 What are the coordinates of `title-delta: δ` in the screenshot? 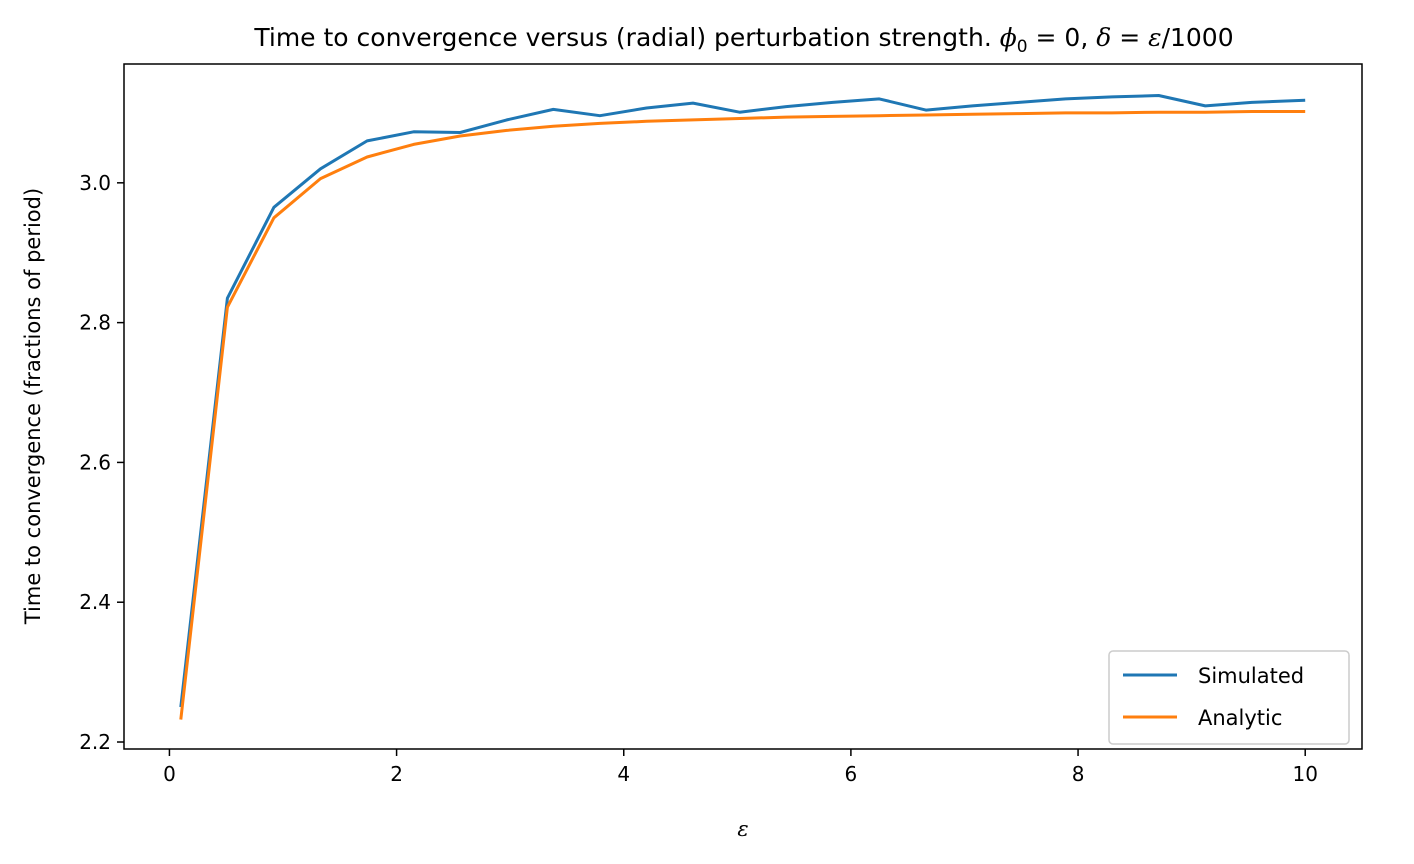 It's located at (1103, 37).